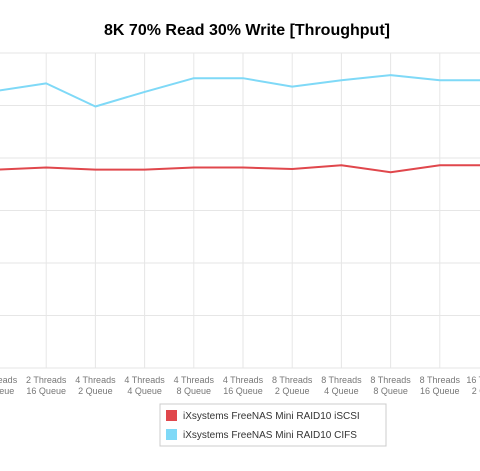  What do you see at coordinates (171, 415) in the screenshot?
I see `legend-swatch-iscsi` at bounding box center [171, 415].